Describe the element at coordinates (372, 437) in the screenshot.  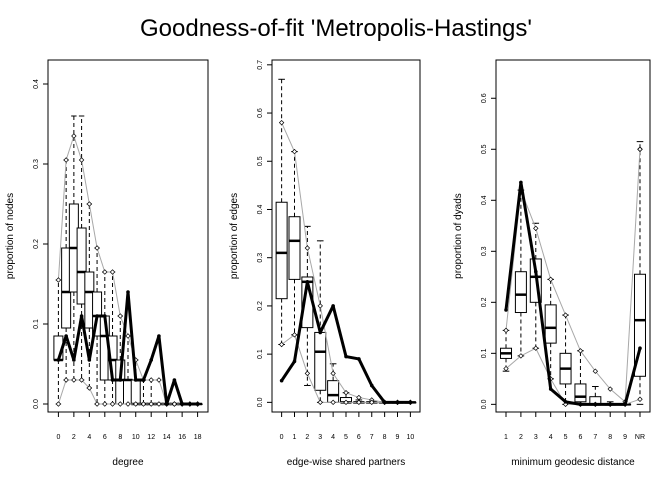
I see `x-tick-label: 7` at that location.